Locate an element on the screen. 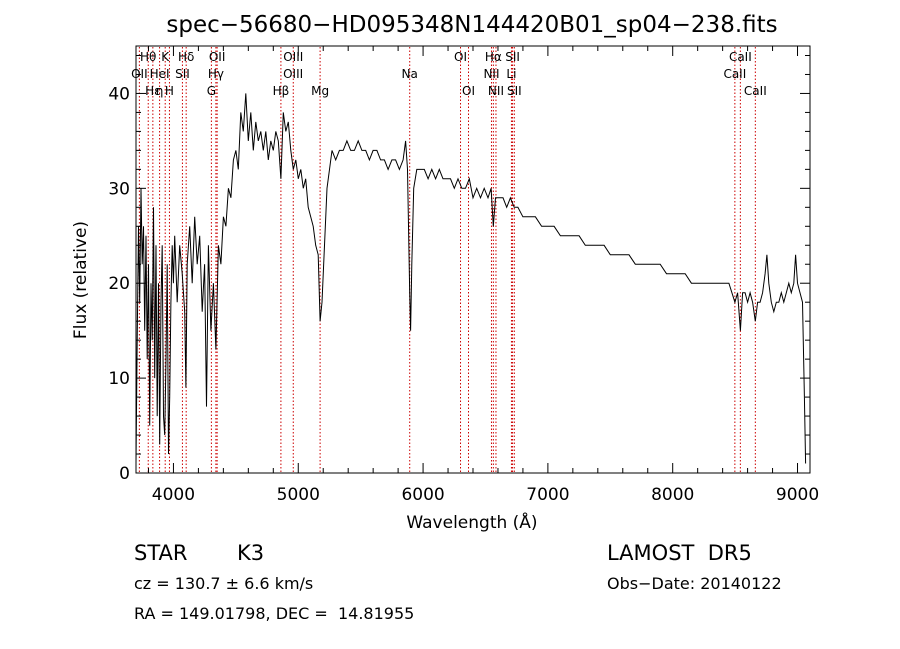 The width and height of the screenshot is (900, 649). spectral-line-label: H is located at coordinates (169, 91).